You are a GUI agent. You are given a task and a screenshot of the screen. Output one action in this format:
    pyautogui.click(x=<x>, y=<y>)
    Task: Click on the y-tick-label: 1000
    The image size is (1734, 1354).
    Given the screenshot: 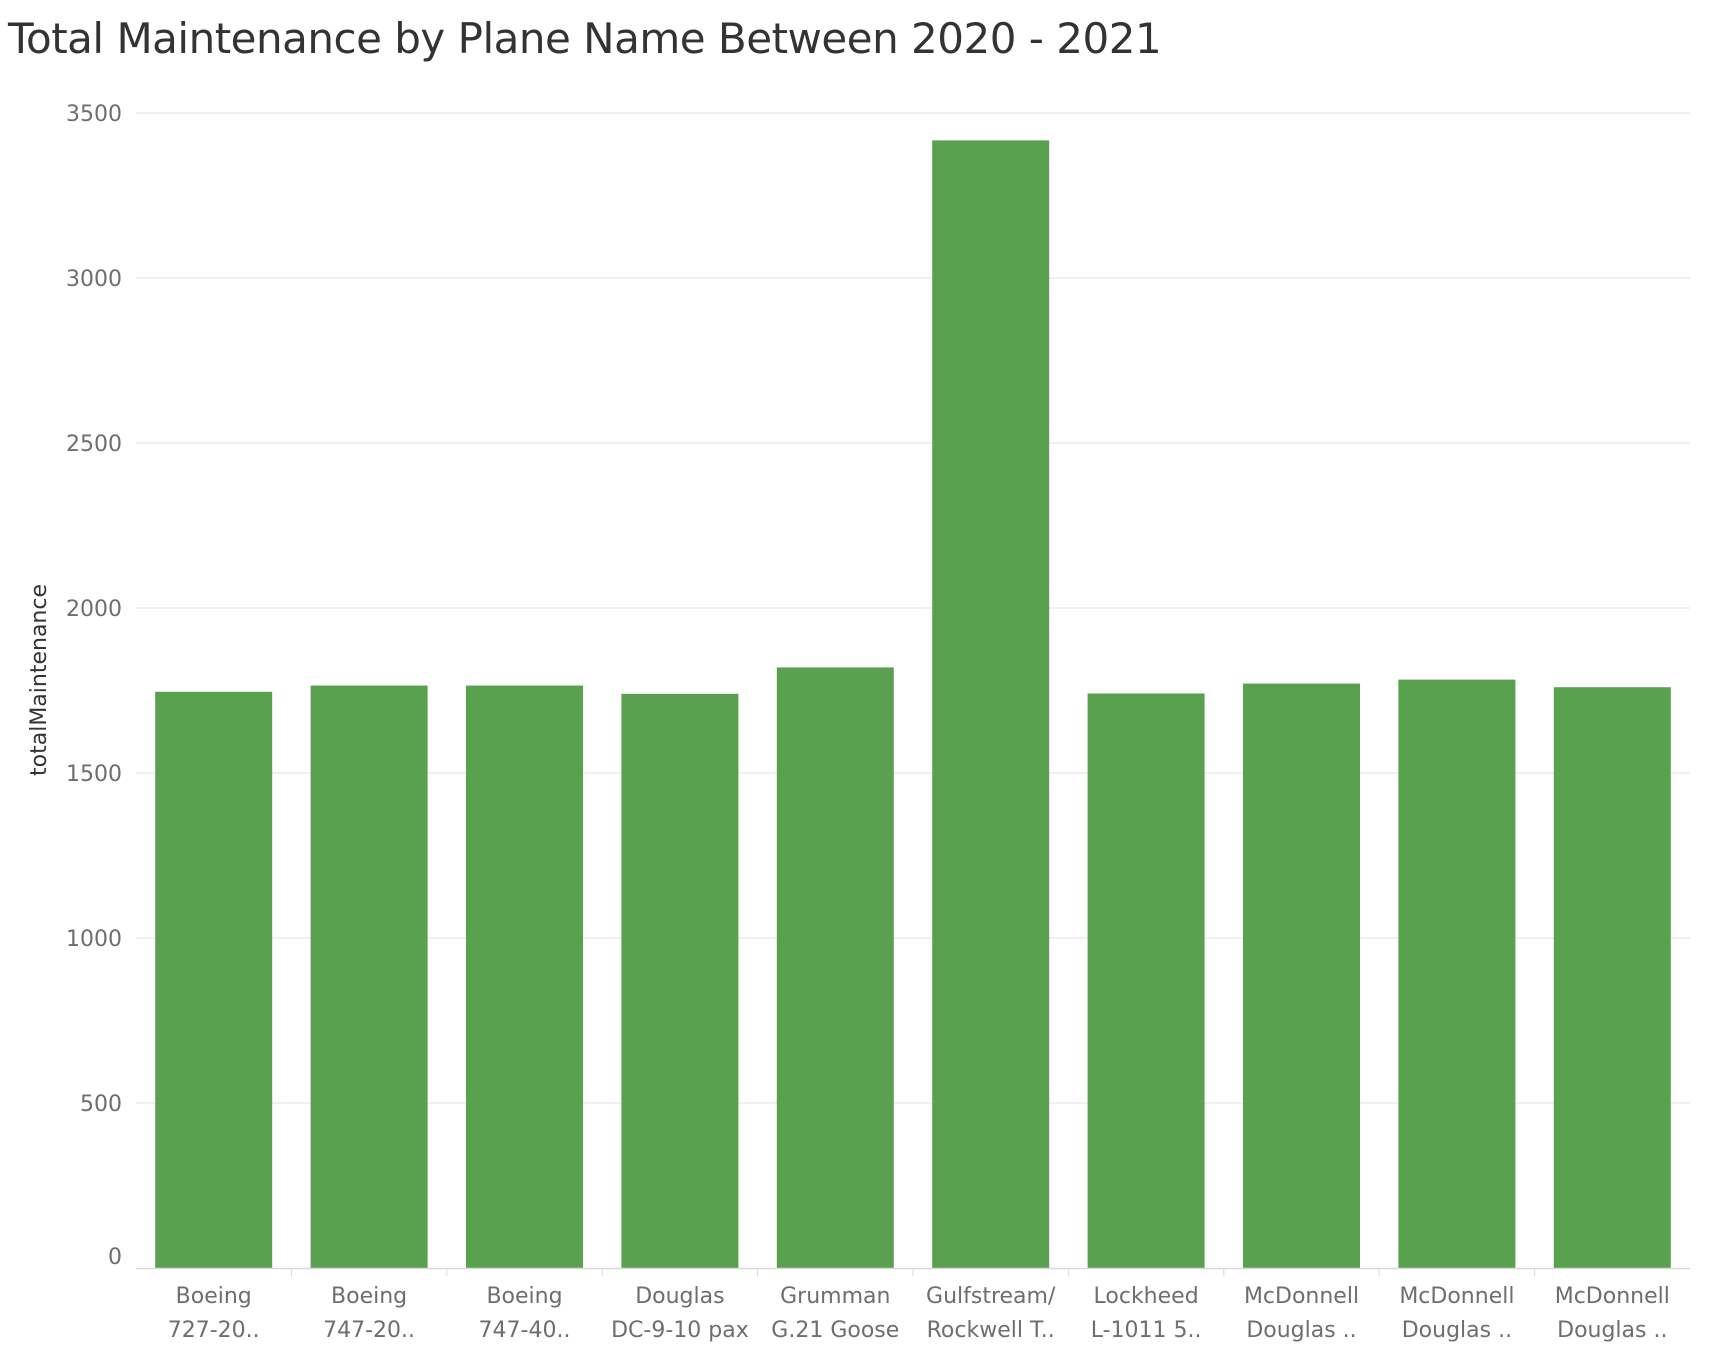 What is the action you would take?
    pyautogui.click(x=94, y=939)
    